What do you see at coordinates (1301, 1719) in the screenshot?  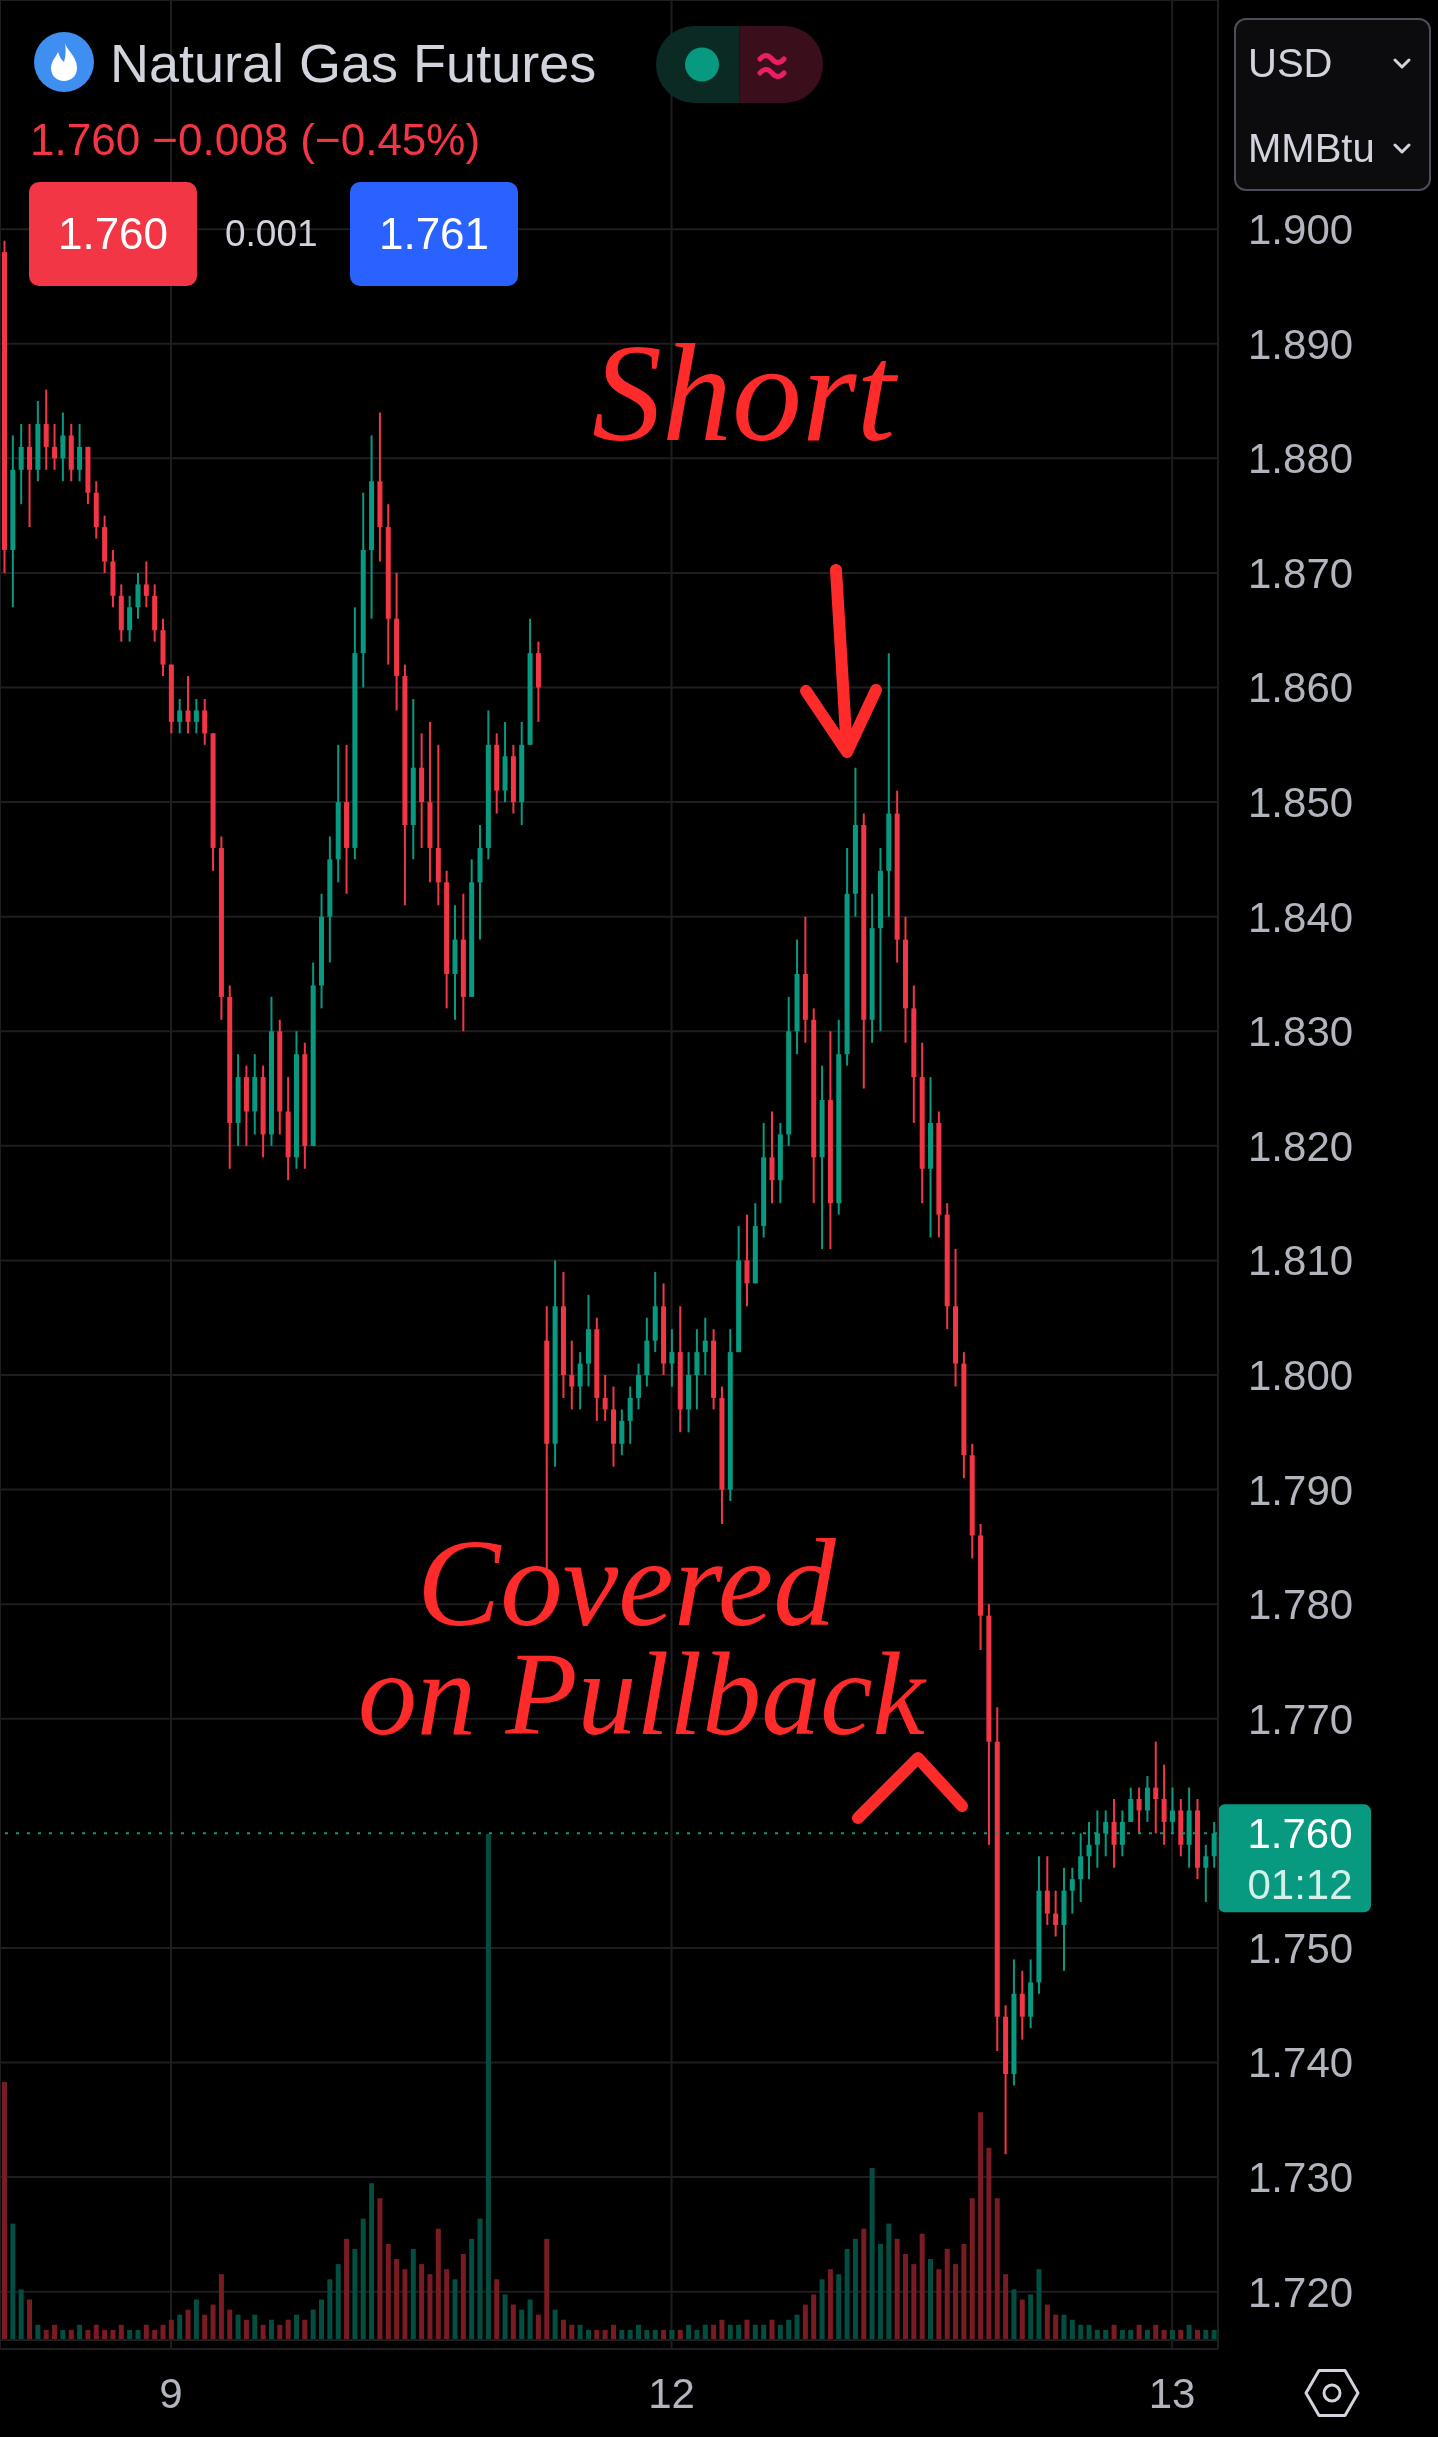 I see `y-tick-label: 1.770` at bounding box center [1301, 1719].